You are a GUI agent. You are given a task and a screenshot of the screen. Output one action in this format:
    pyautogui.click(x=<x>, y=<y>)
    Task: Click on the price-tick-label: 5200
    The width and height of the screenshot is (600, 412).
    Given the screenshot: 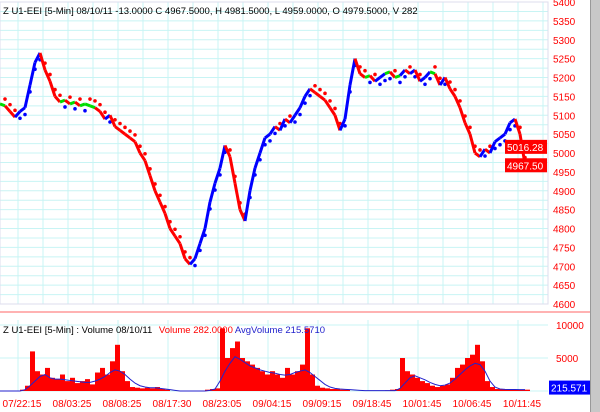 What is the action you would take?
    pyautogui.click(x=564, y=79)
    